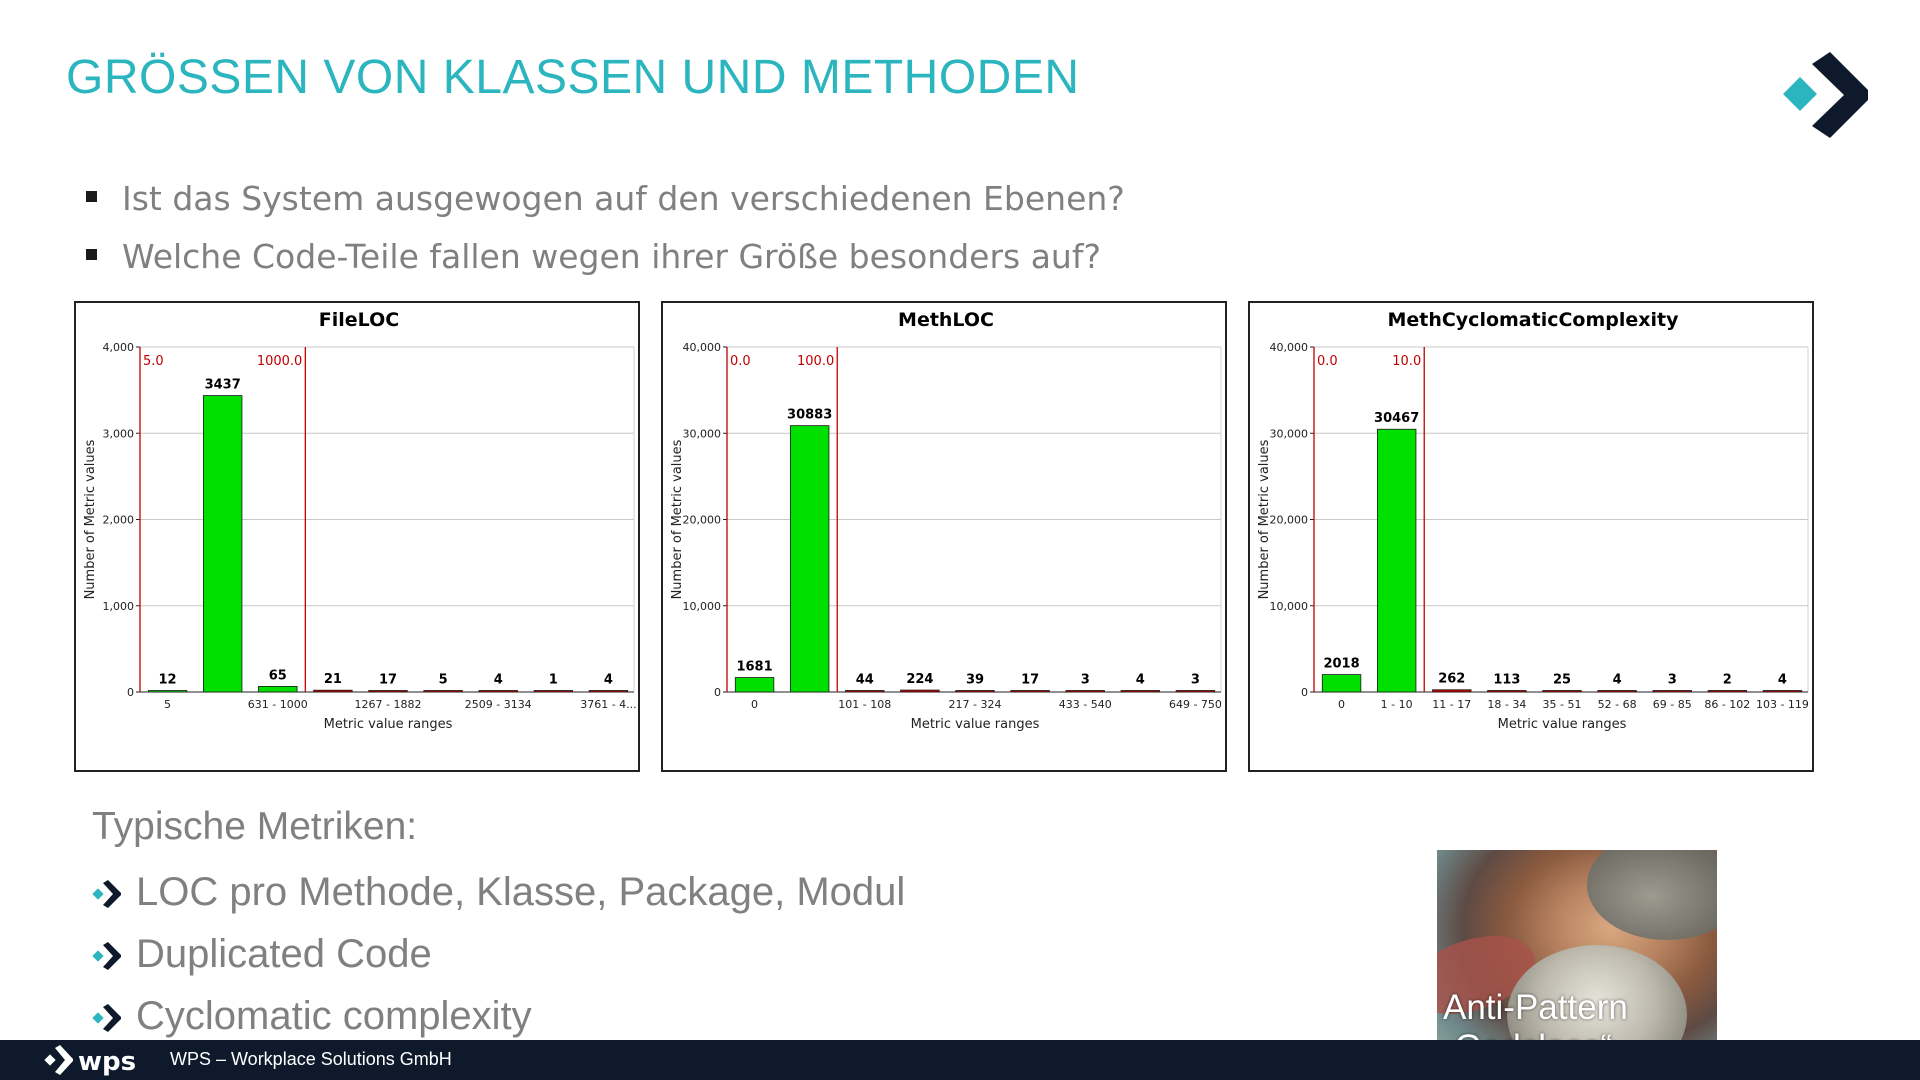 This screenshot has width=1920, height=1080. What do you see at coordinates (960, 1060) in the screenshot?
I see `footer-bar: wps WPS – Workplace Solutions GmbH` at bounding box center [960, 1060].